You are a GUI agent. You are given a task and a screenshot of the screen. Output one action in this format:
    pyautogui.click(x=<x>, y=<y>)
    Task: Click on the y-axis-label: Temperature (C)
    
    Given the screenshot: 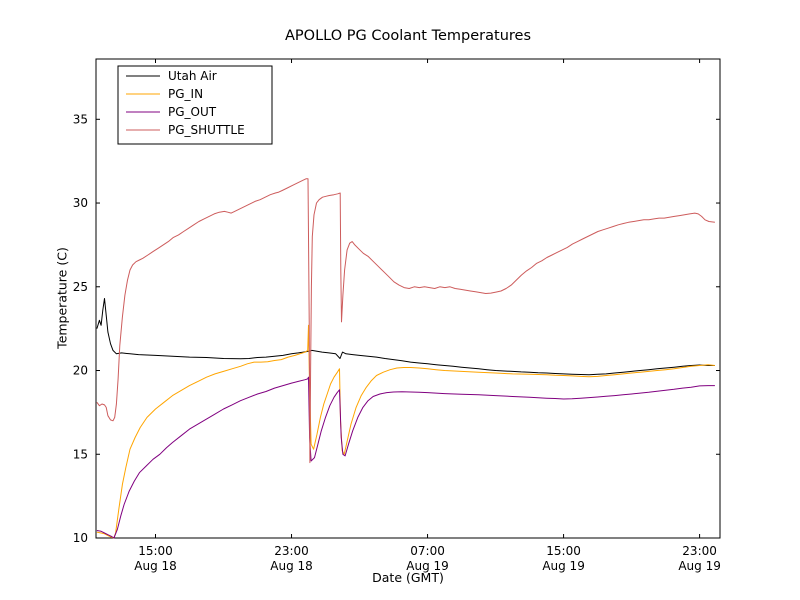 What is the action you would take?
    pyautogui.click(x=62, y=298)
    